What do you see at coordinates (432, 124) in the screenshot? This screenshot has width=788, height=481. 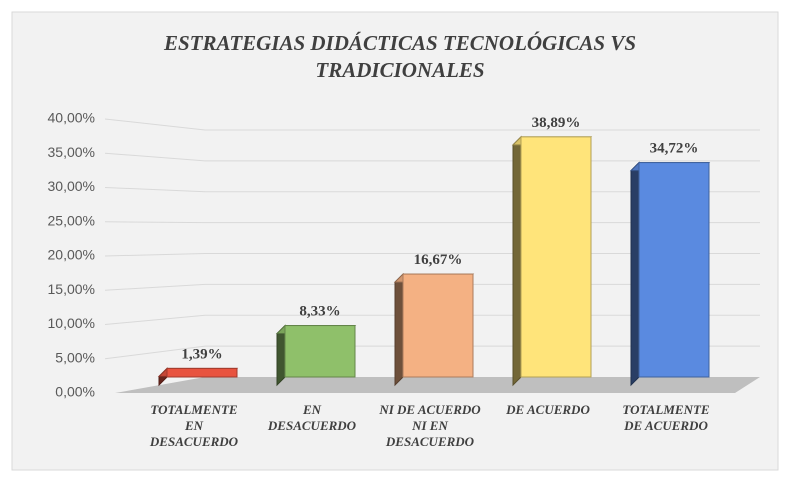 I see `grid-line` at bounding box center [432, 124].